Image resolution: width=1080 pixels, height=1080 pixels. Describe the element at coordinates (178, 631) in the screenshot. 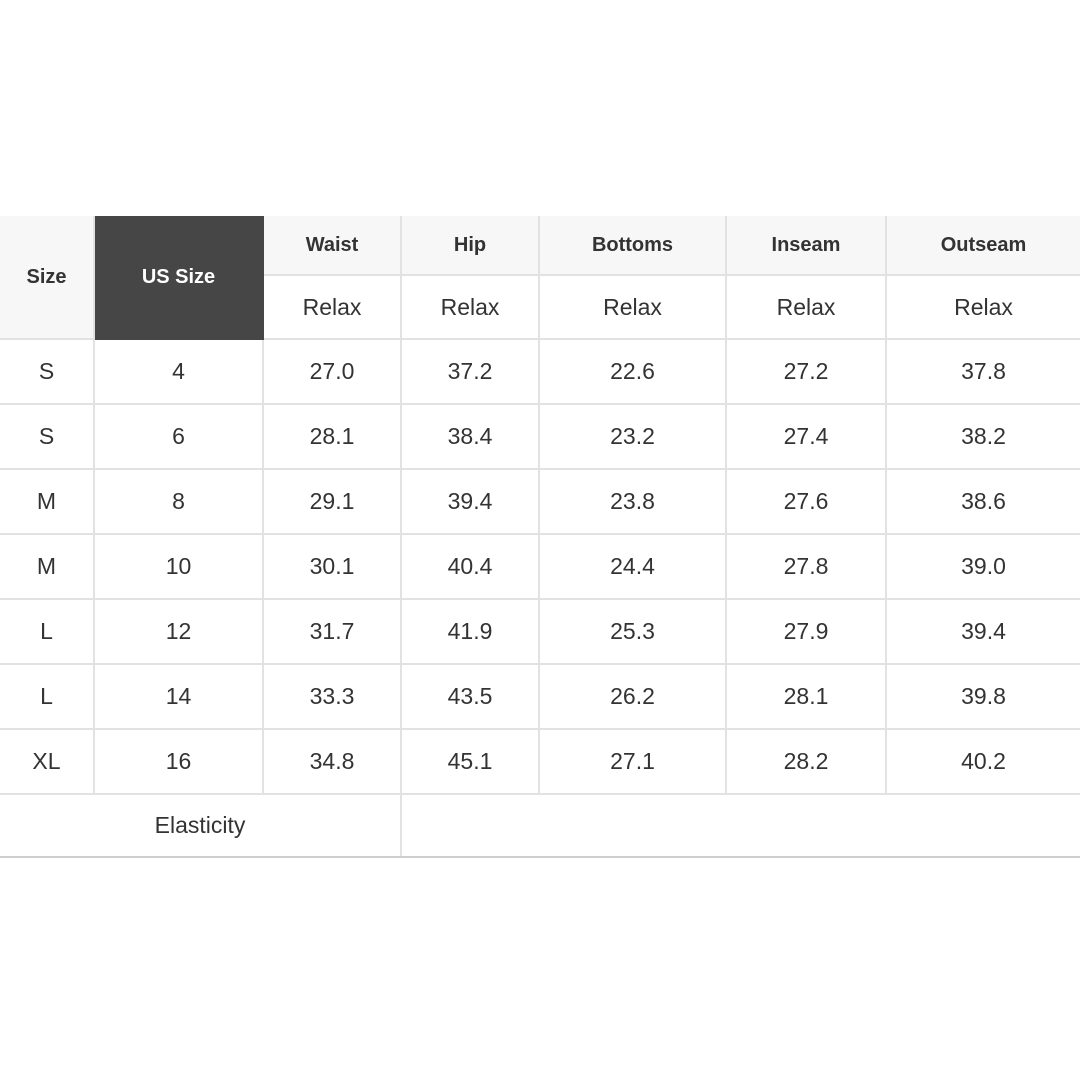

I see `table-cell: 12` at that location.